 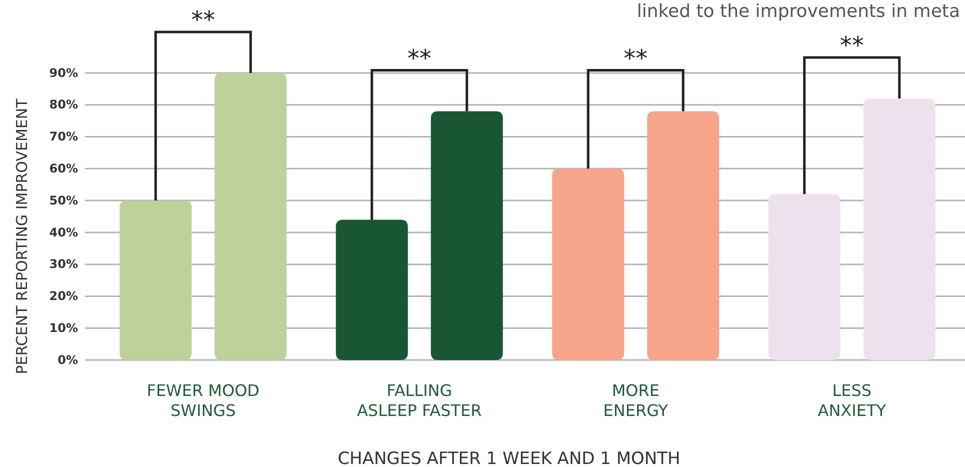 I want to click on y-tick-label: 60%, so click(x=63, y=169).